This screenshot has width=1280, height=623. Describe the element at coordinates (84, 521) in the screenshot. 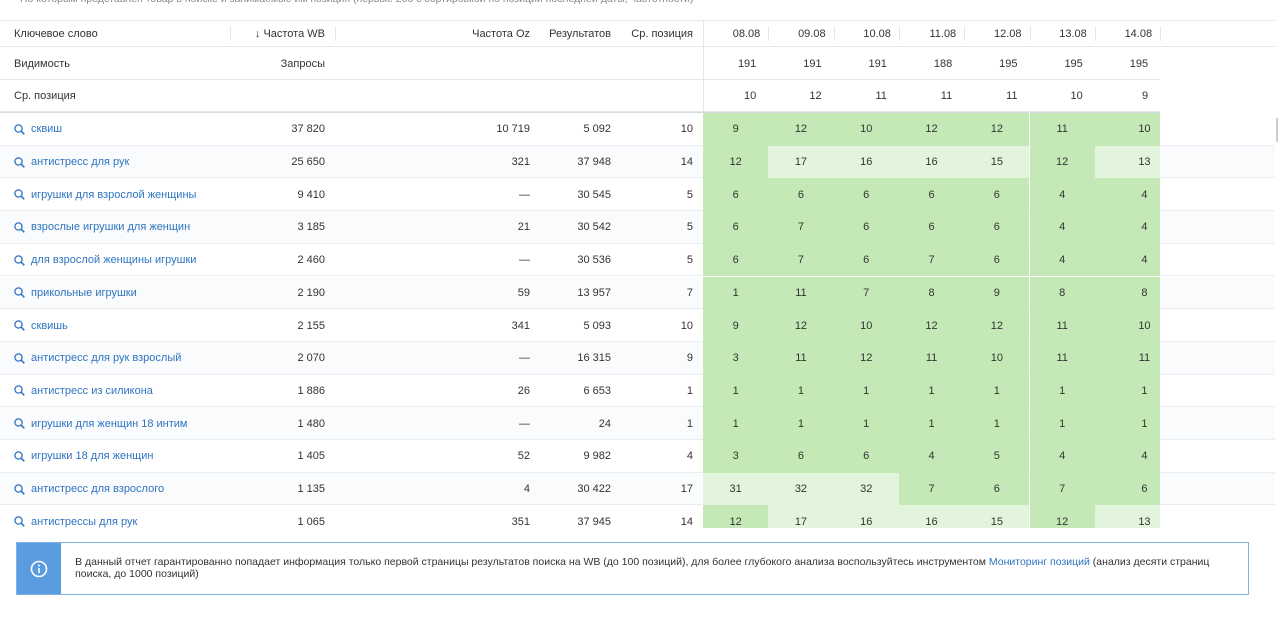

I see `keyword: антистрессы для рук` at that location.